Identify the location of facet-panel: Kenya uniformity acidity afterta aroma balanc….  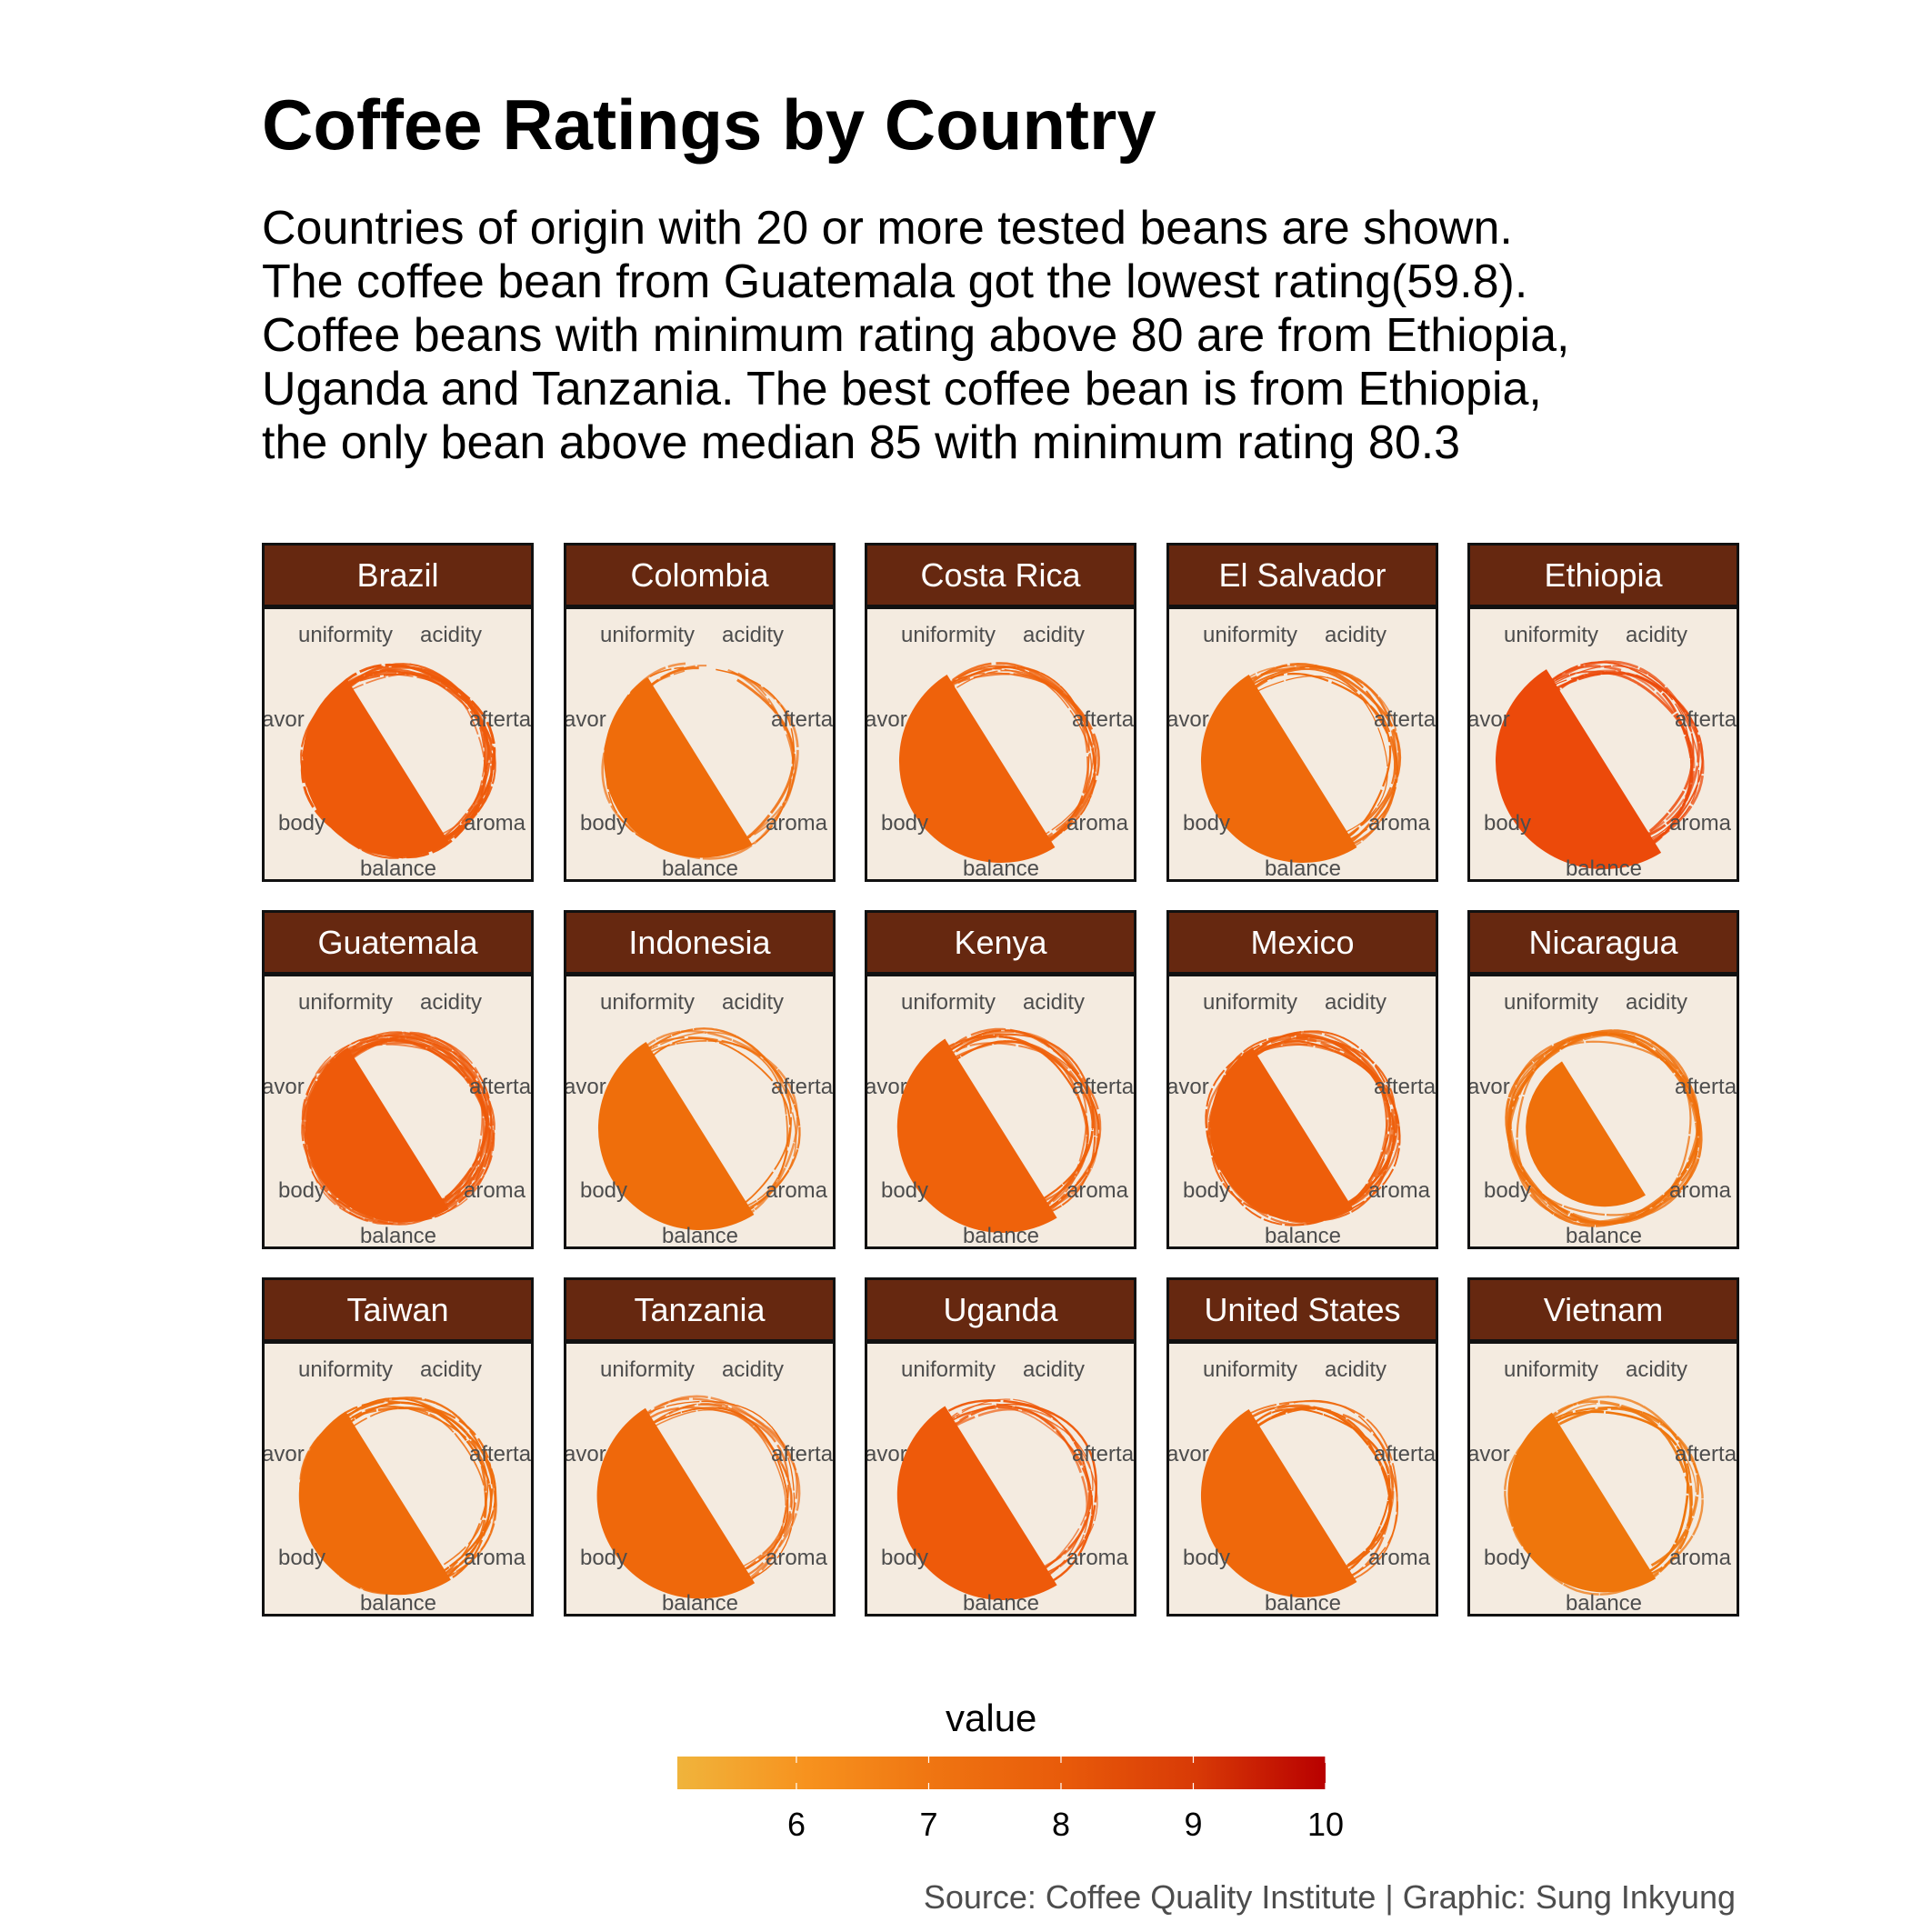
(1000, 1079).